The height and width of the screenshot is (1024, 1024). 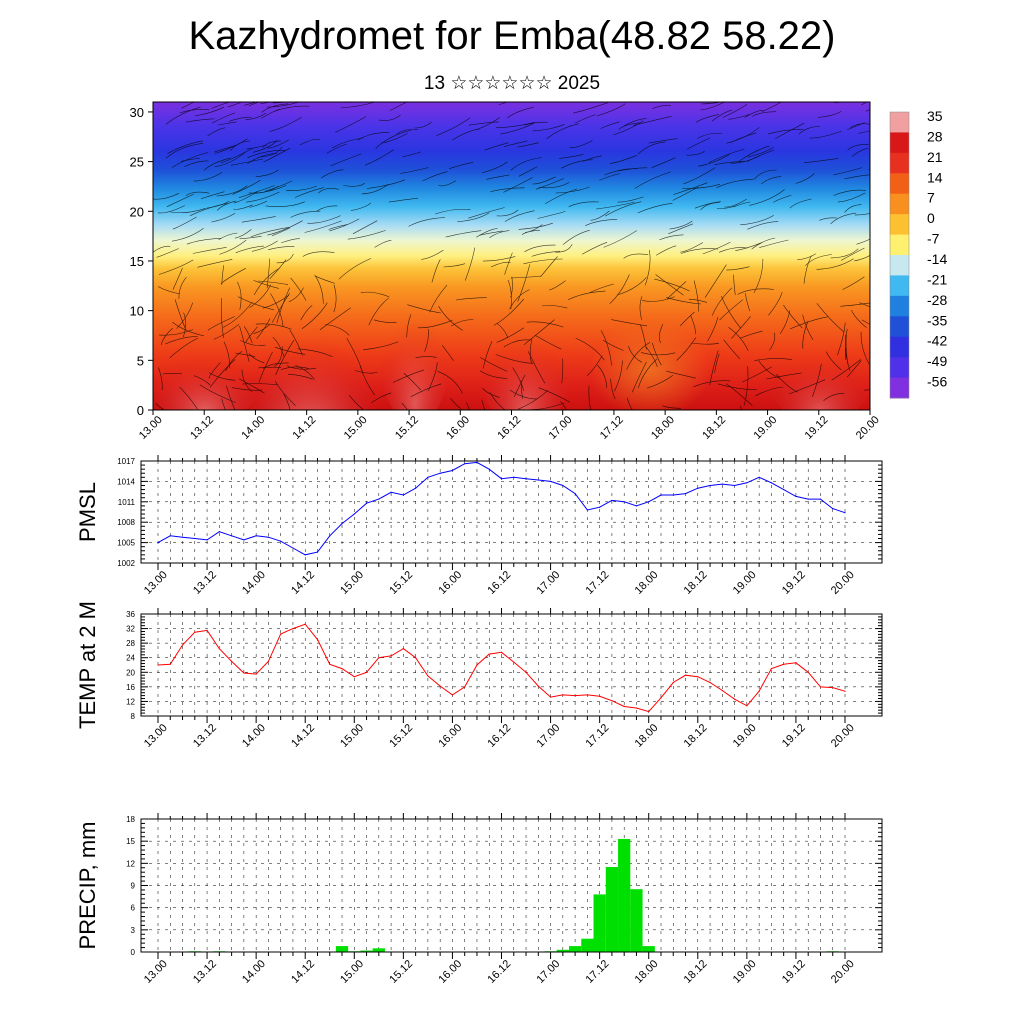 What do you see at coordinates (126, 543) in the screenshot?
I see `y-tick-label: 1005` at bounding box center [126, 543].